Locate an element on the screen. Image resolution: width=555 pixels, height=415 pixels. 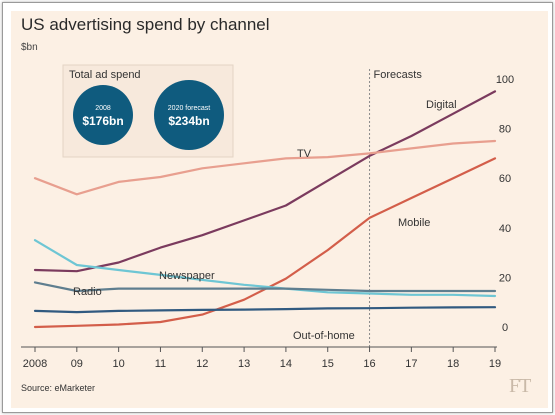
series-label-out-of-home: Out-of-home is located at coordinates (324, 336).